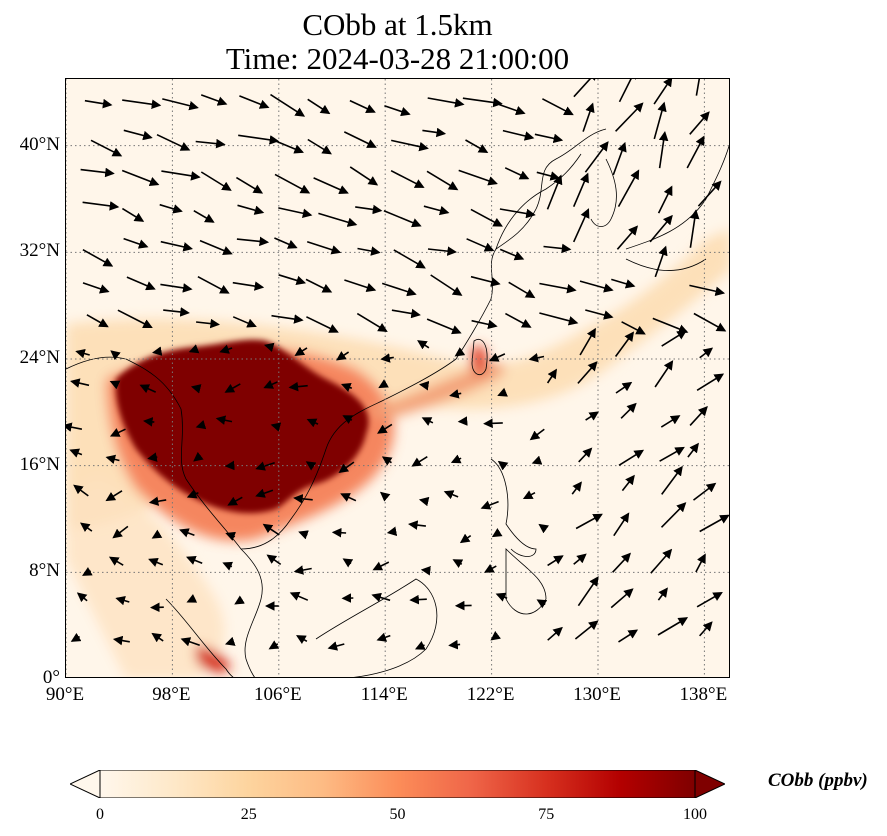 The height and width of the screenshot is (836, 887). I want to click on colorbar-label: CObb (ppbv), so click(818, 780).